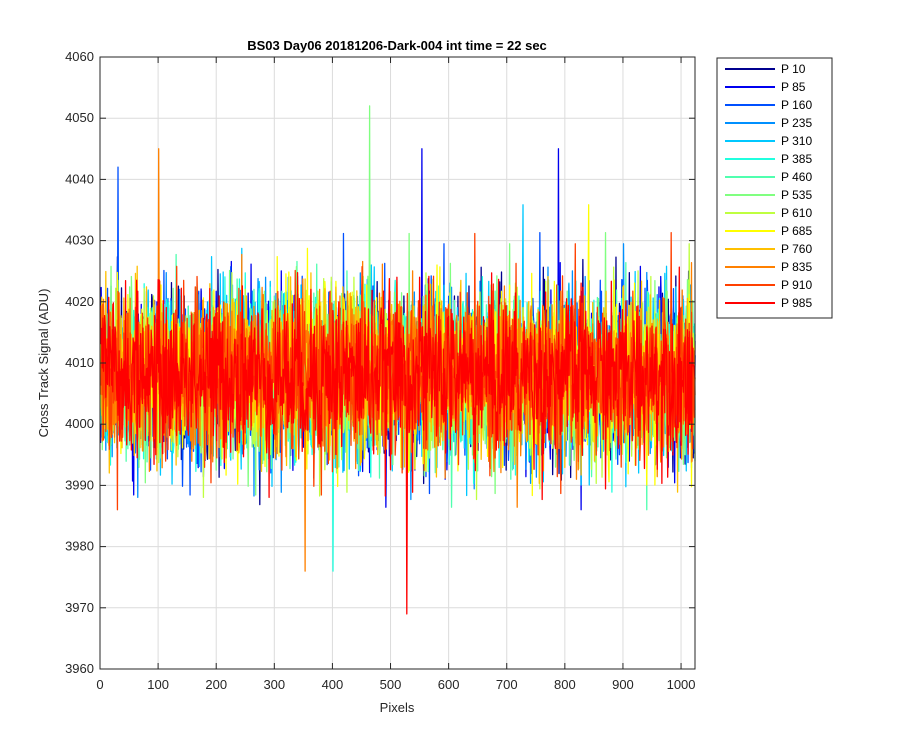  What do you see at coordinates (796, 141) in the screenshot?
I see `legend-label: P 310` at bounding box center [796, 141].